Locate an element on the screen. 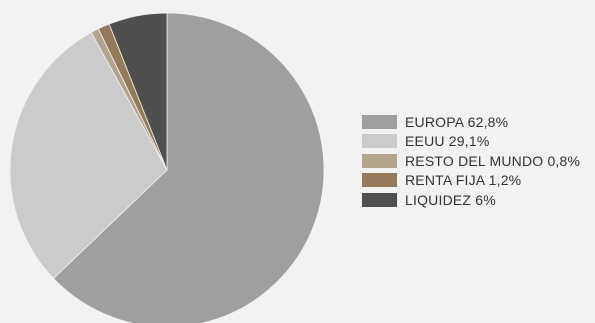 The image size is (595, 323). legend-swatch-eeuu is located at coordinates (379, 141).